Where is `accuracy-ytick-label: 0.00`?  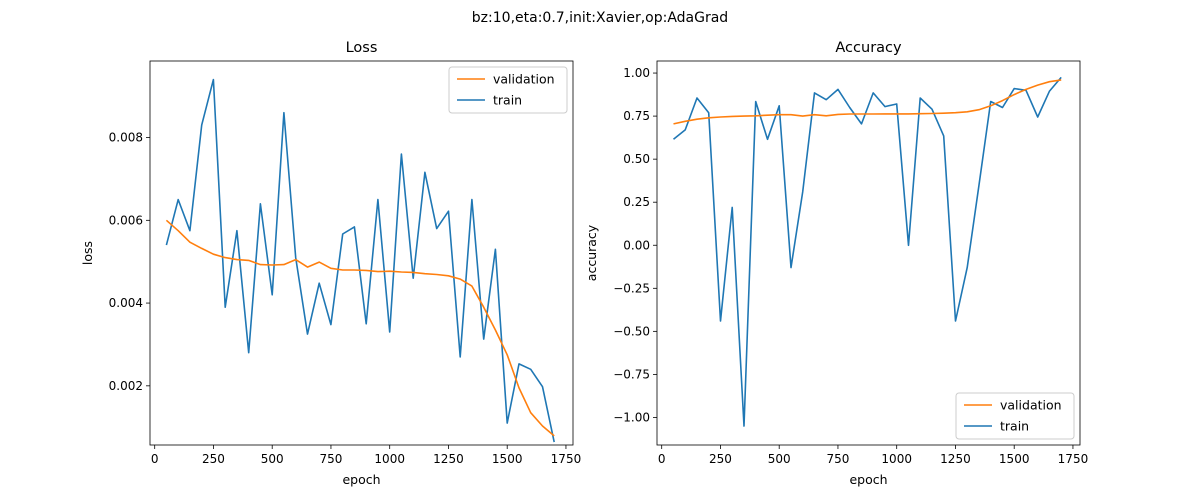
accuracy-ytick-label: 0.00 is located at coordinates (636, 245).